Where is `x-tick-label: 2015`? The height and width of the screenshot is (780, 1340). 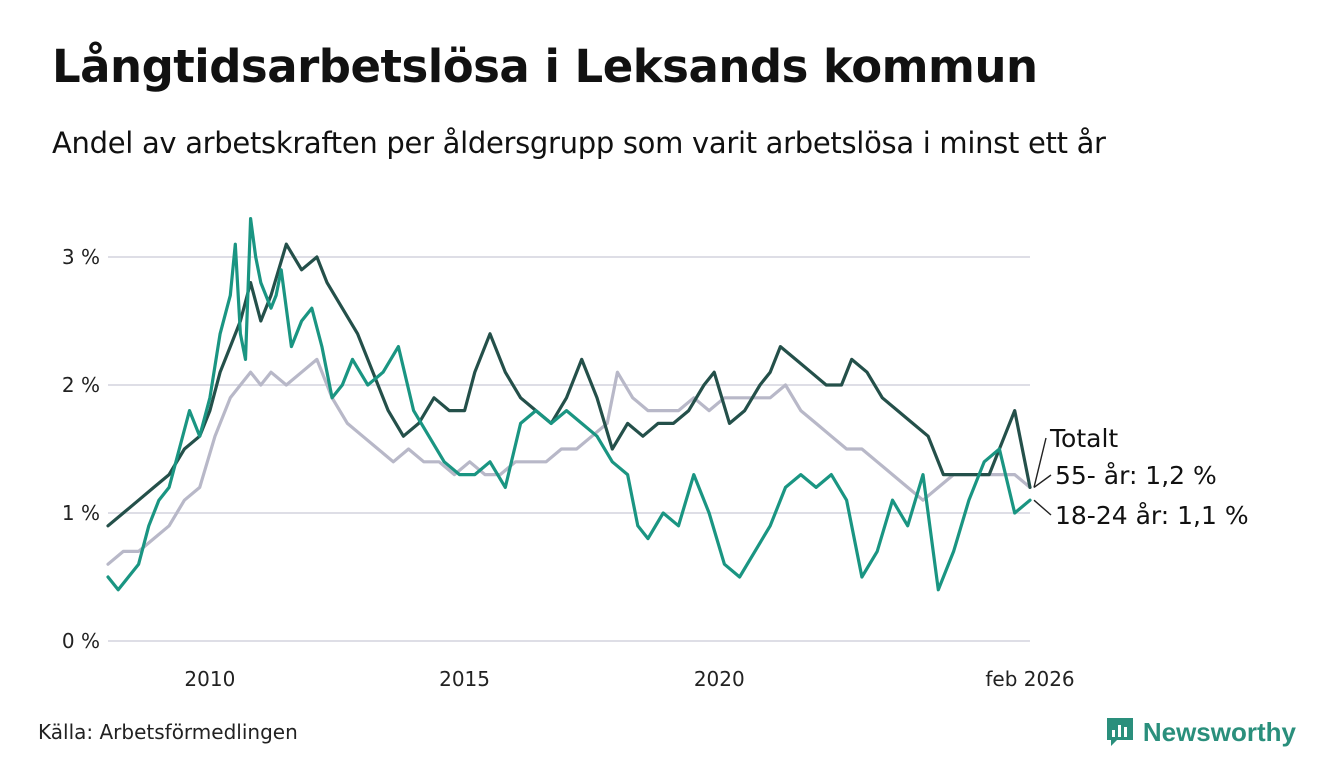
x-tick-label: 2015 is located at coordinates (464, 679).